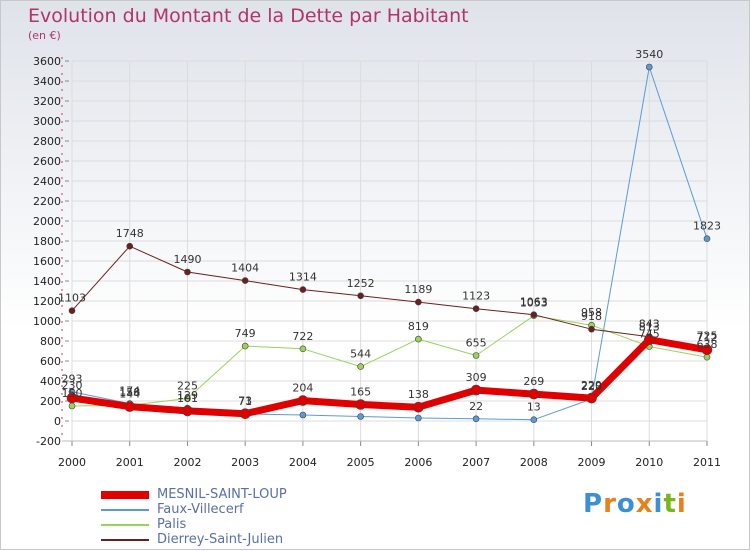  What do you see at coordinates (707, 462) in the screenshot?
I see `x-tick-label: 2011` at bounding box center [707, 462].